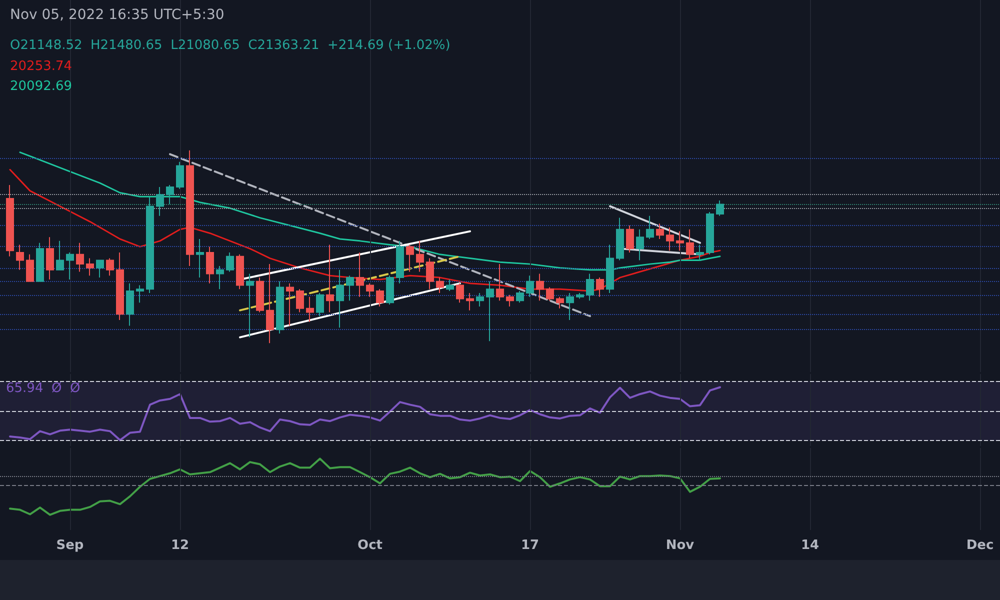 This screenshot has width=1000, height=600. What do you see at coordinates (230, 45) in the screenshot?
I see `chart-subtitle: O21148.52 H21480.65 L21080.65 C21363.21 +214.69 (+1.02%)` at bounding box center [230, 45].